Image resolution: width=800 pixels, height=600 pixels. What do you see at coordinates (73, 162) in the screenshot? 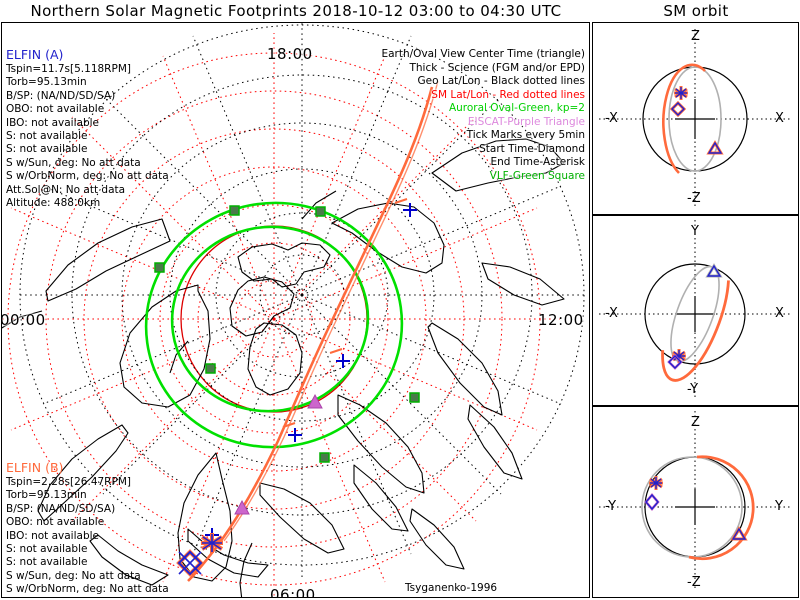
I see `probe-a-line: S w/Sun, deg: No att data` at bounding box center [73, 162].